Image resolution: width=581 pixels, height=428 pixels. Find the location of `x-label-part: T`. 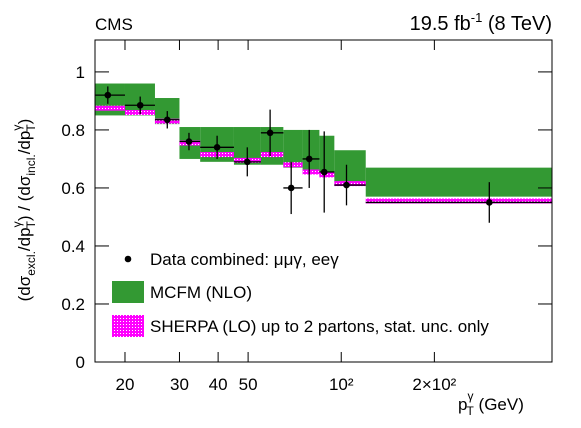

x-label-part: T is located at coordinates (470, 411).